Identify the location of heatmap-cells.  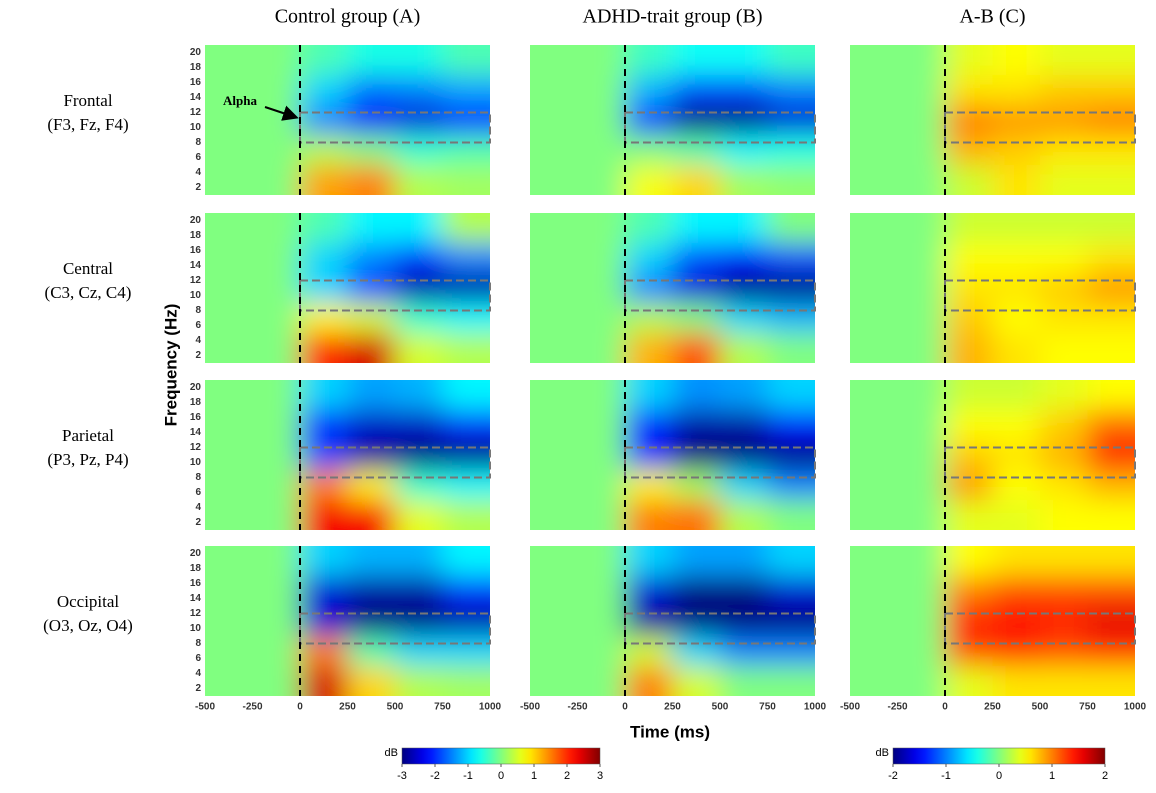
(992, 455).